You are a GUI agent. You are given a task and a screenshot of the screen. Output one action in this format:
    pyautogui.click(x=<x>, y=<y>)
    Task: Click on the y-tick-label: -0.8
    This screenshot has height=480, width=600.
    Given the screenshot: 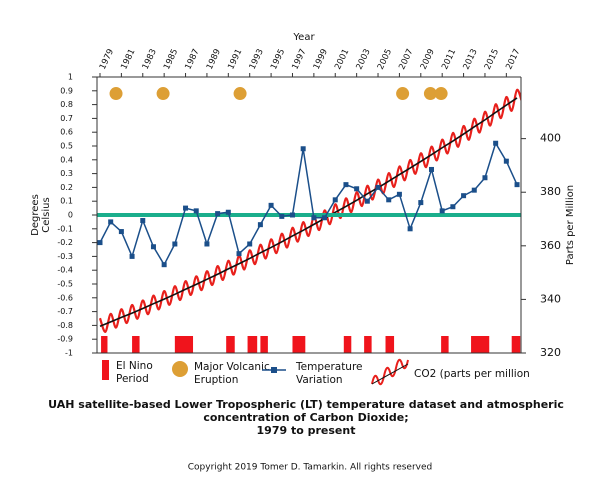 What is the action you would take?
    pyautogui.click(x=65, y=325)
    